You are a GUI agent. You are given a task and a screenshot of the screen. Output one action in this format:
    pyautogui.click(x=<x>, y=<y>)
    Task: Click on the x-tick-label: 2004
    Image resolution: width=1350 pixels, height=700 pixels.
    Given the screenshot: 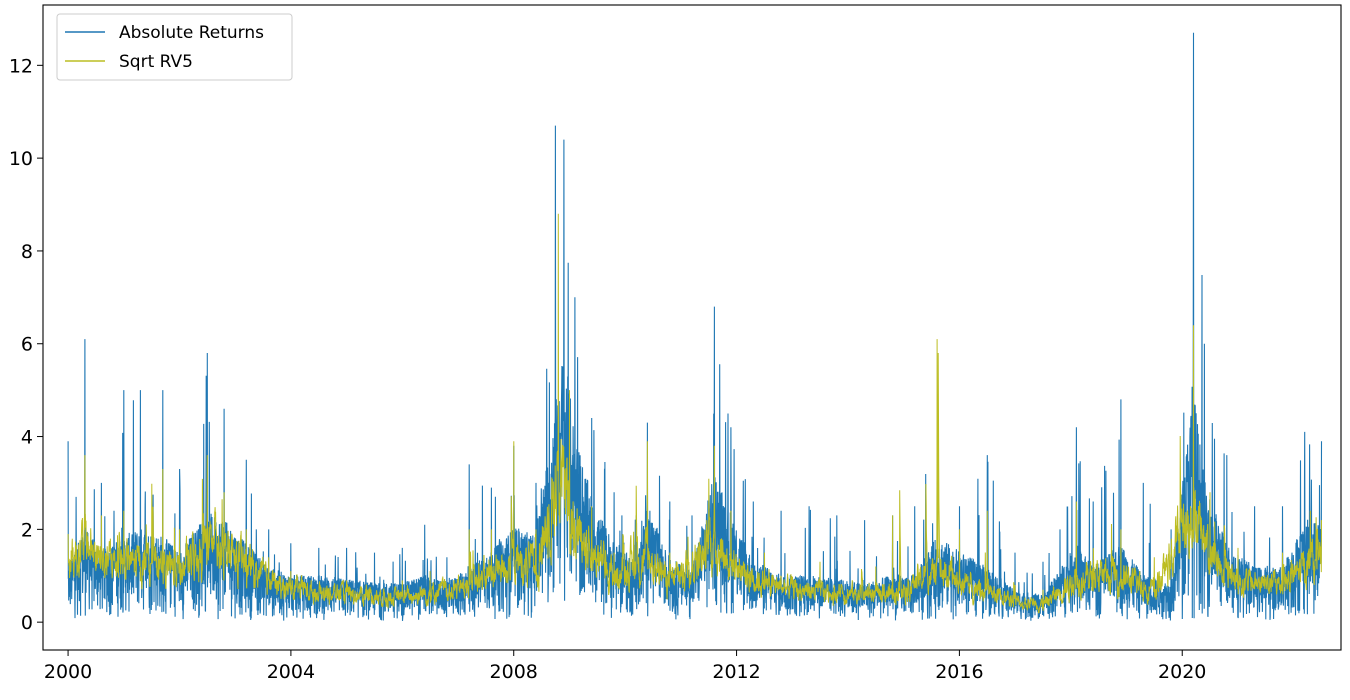 What is the action you would take?
    pyautogui.click(x=291, y=672)
    